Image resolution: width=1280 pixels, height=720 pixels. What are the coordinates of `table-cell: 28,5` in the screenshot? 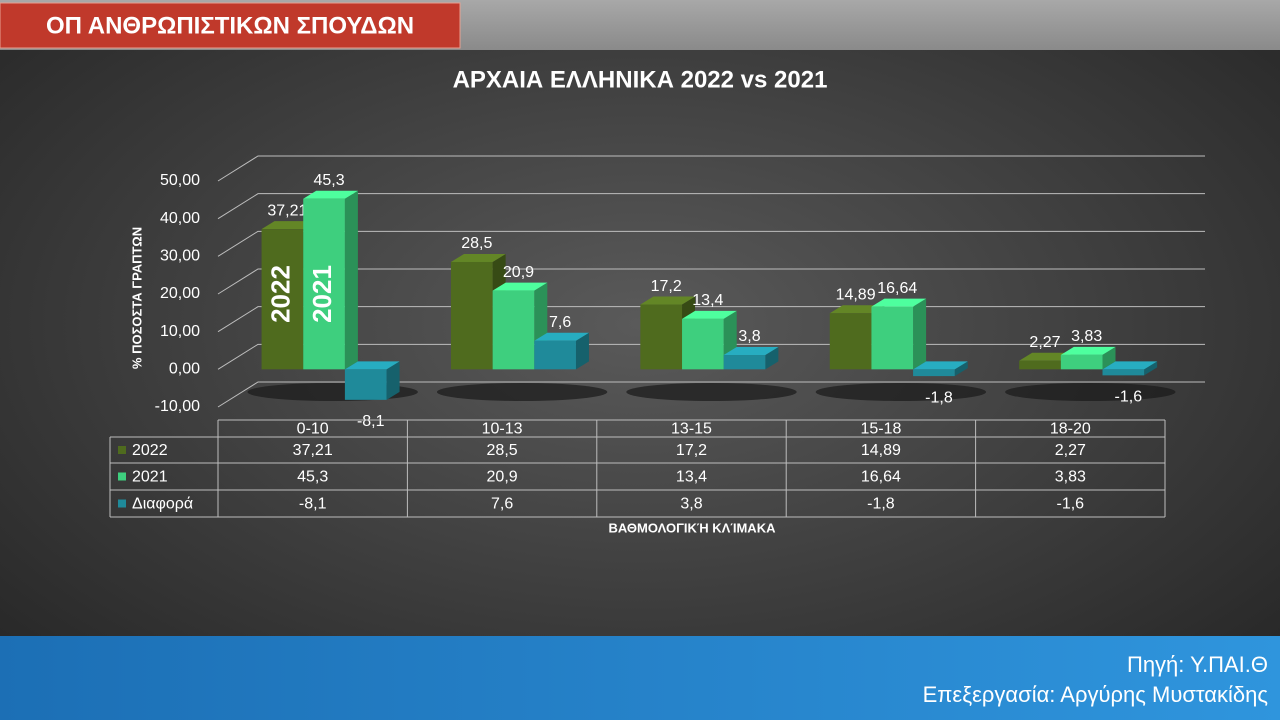 It's located at (502, 450).